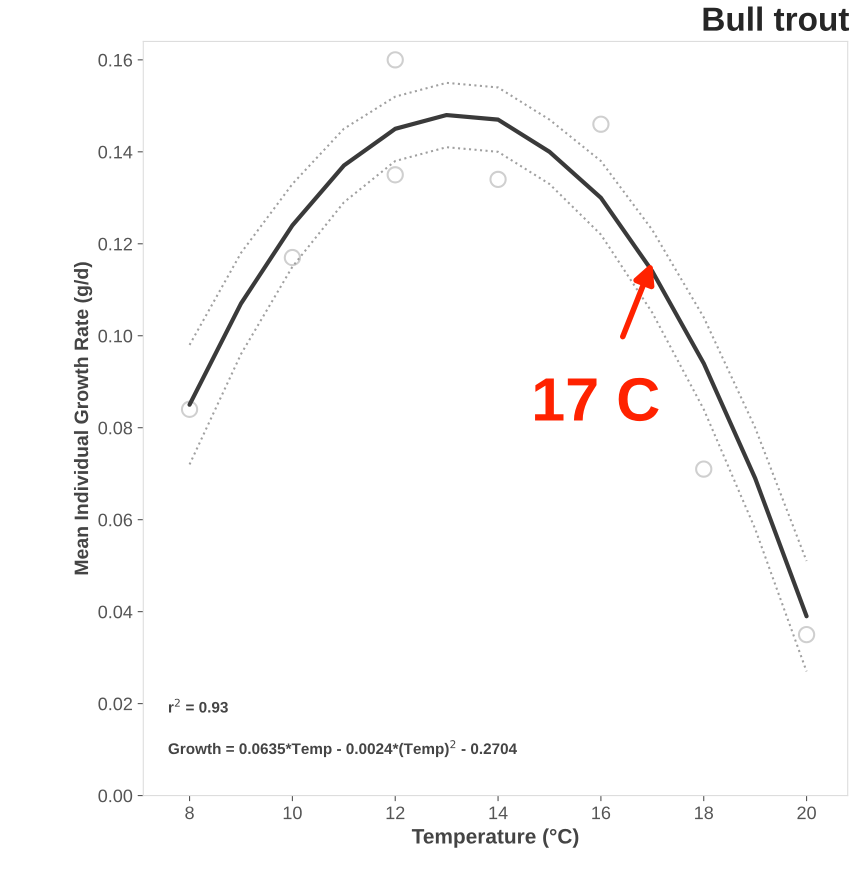 The image size is (858, 882). What do you see at coordinates (83, 418) in the screenshot?
I see `y-axis-title: Mean Individual Growth Rate (g/d)` at bounding box center [83, 418].